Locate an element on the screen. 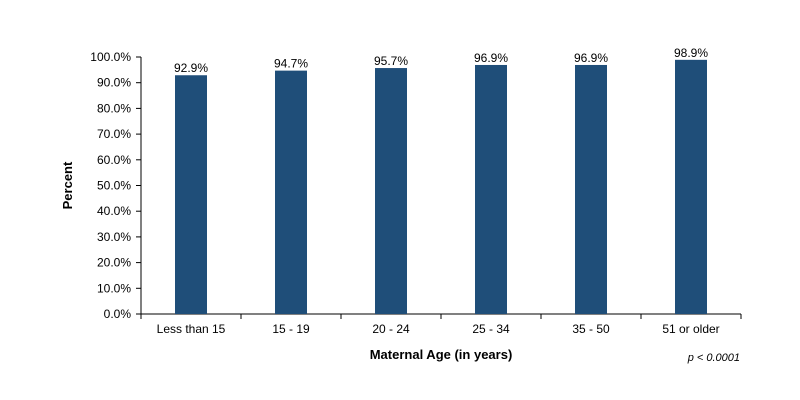 The image size is (800, 400). y-tick-label: 60.0% is located at coordinates (114, 160).